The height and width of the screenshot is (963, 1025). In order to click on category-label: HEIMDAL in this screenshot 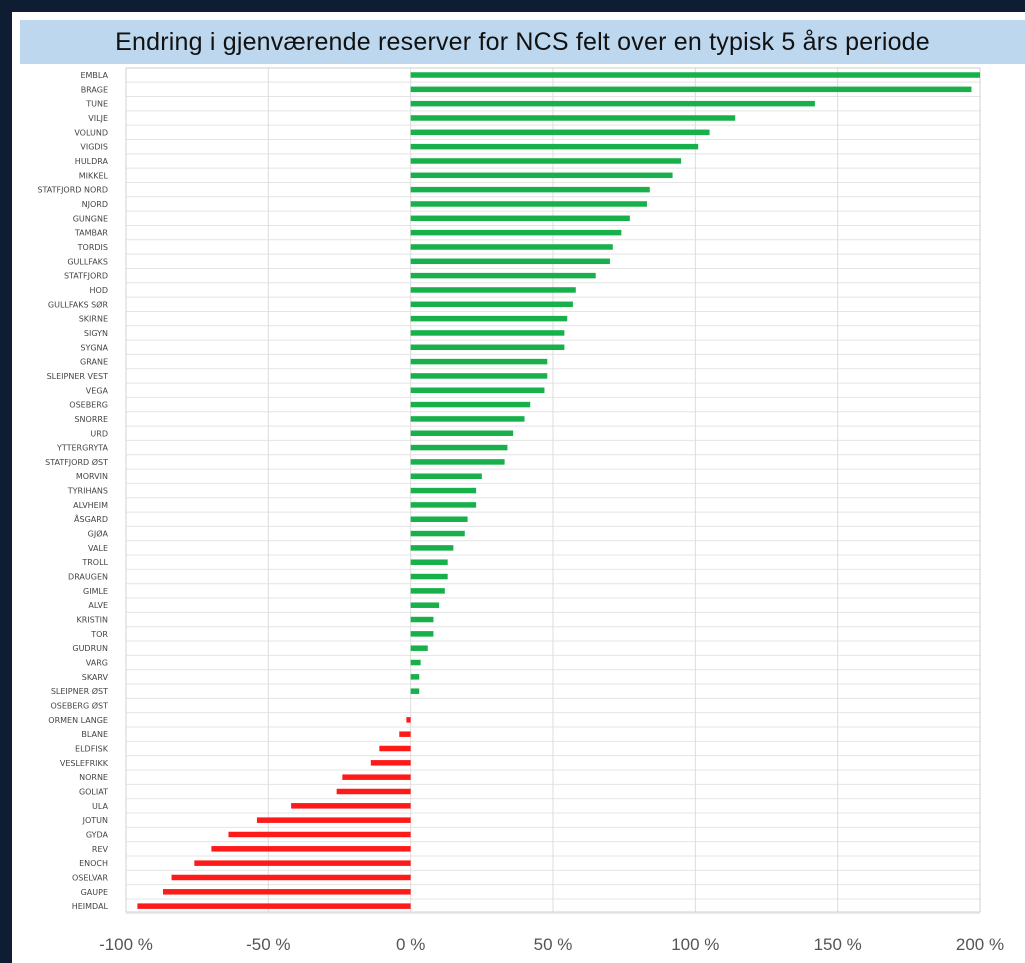, I will do `click(90, 906)`.